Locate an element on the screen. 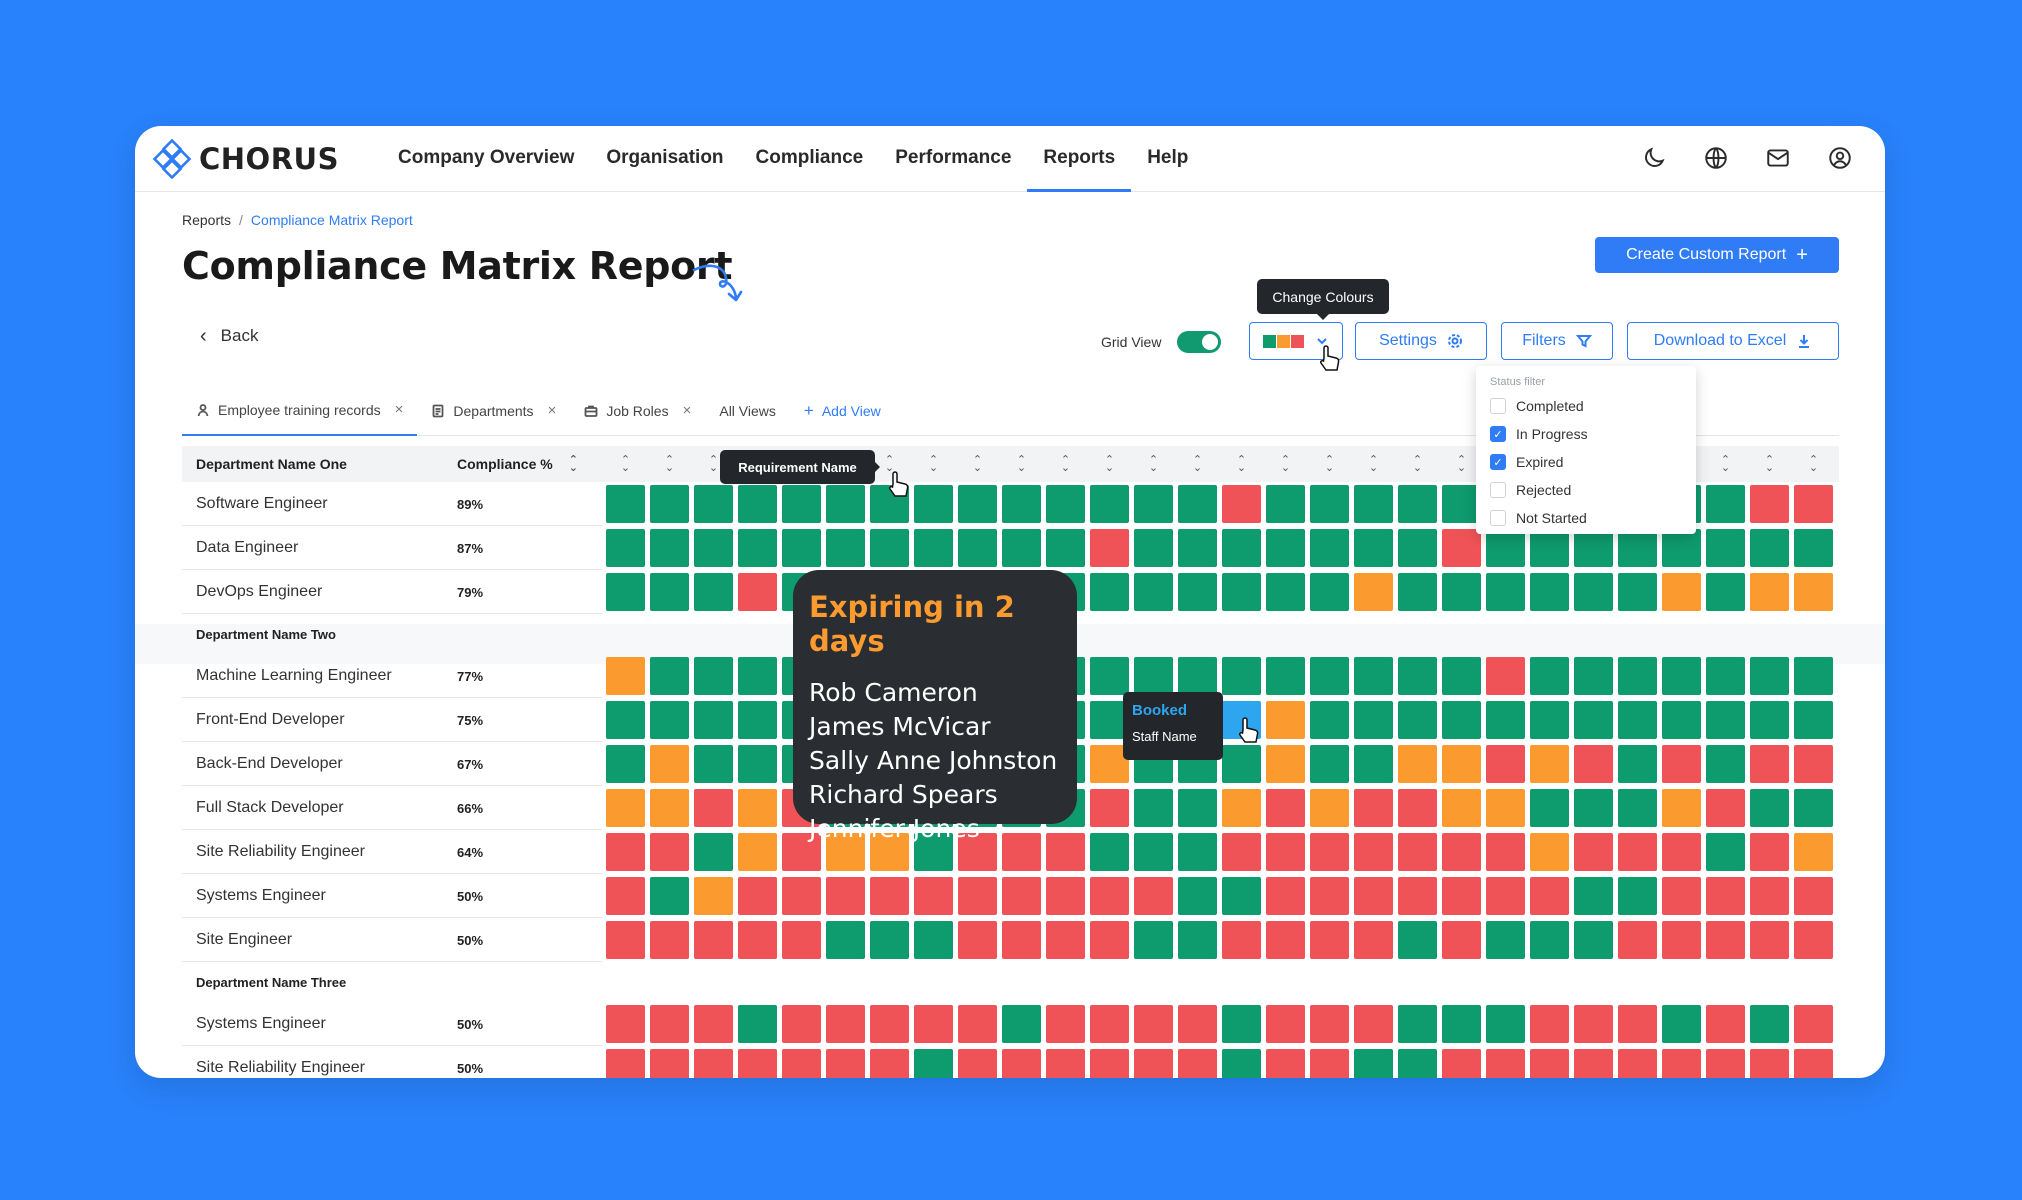  user-icon is located at coordinates (1840, 158).